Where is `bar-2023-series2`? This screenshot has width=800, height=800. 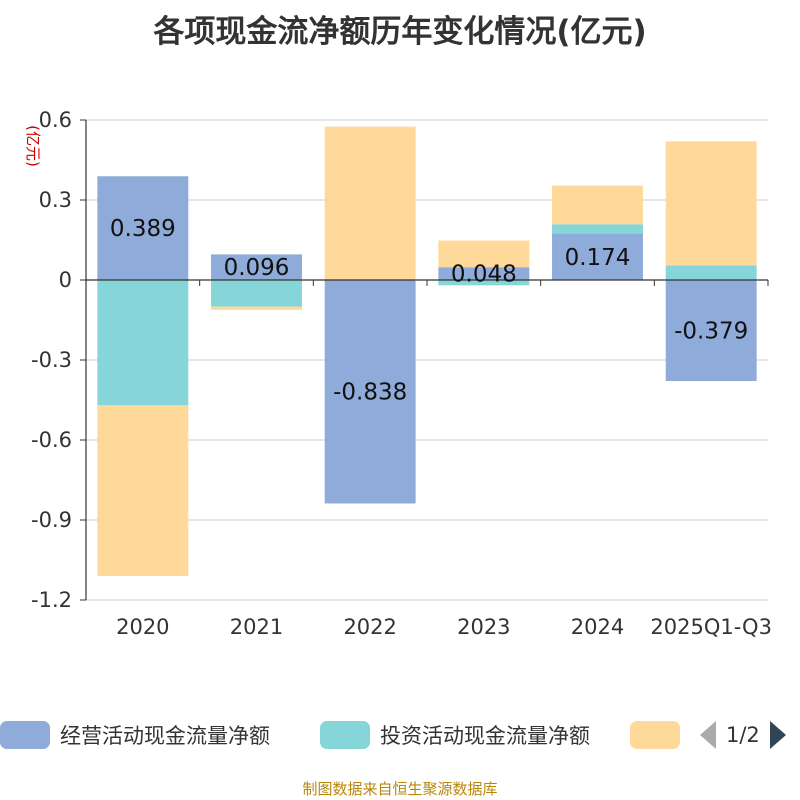 bar-2023-series2 is located at coordinates (484, 254).